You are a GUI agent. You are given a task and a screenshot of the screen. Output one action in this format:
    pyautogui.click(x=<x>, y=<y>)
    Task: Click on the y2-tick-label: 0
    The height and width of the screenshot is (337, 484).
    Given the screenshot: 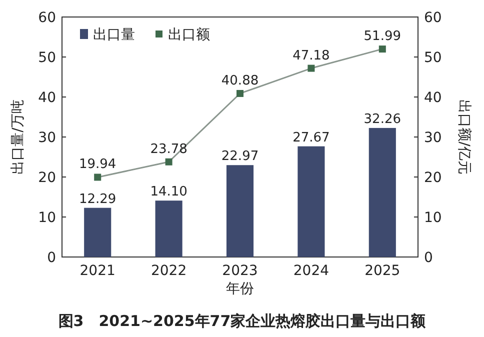 What is the action you would take?
    pyautogui.click(x=428, y=258)
    